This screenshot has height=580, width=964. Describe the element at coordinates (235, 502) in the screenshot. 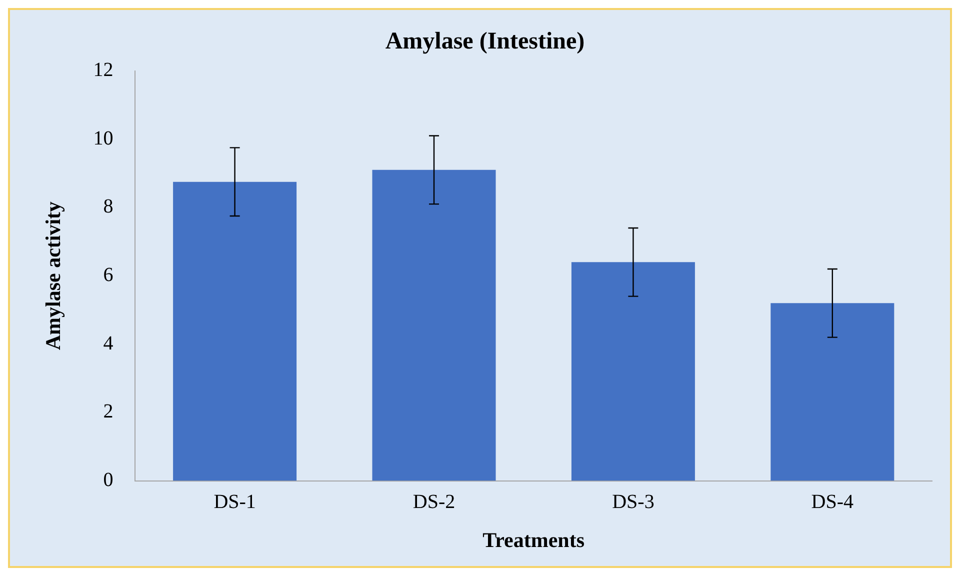

I see `x-tick-label: DS-1` at that location.